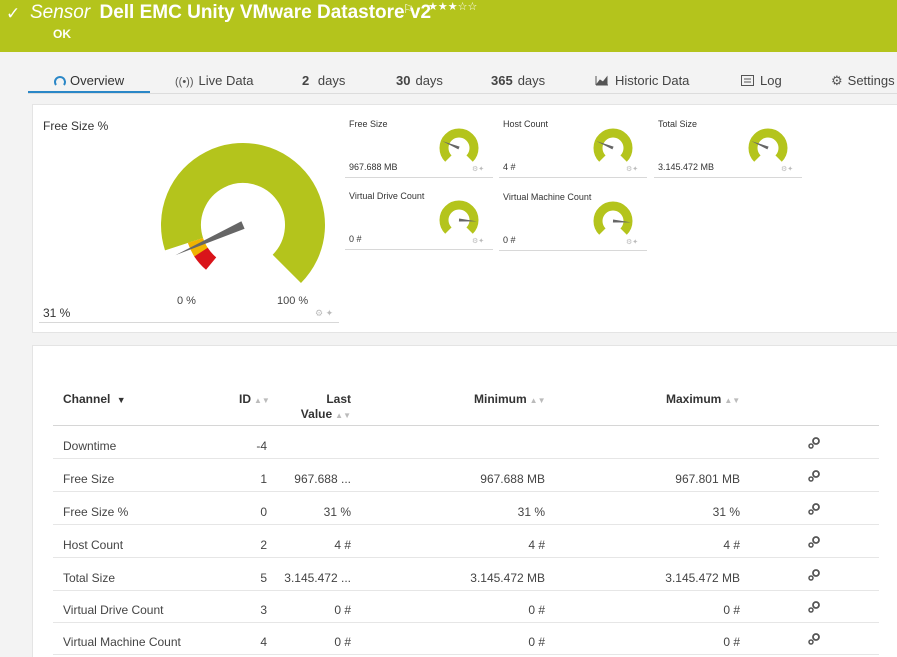 Image resolution: width=897 pixels, height=657 pixels. What do you see at coordinates (97, 80) in the screenshot?
I see `tab-label: Overview` at bounding box center [97, 80].